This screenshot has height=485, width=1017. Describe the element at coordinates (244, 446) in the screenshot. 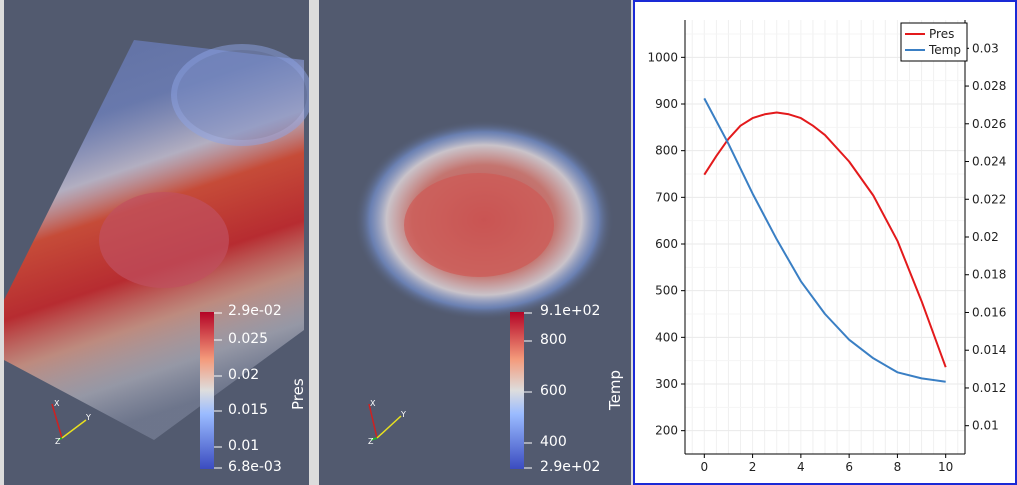

I see `colorbar-label: 0.01` at that location.